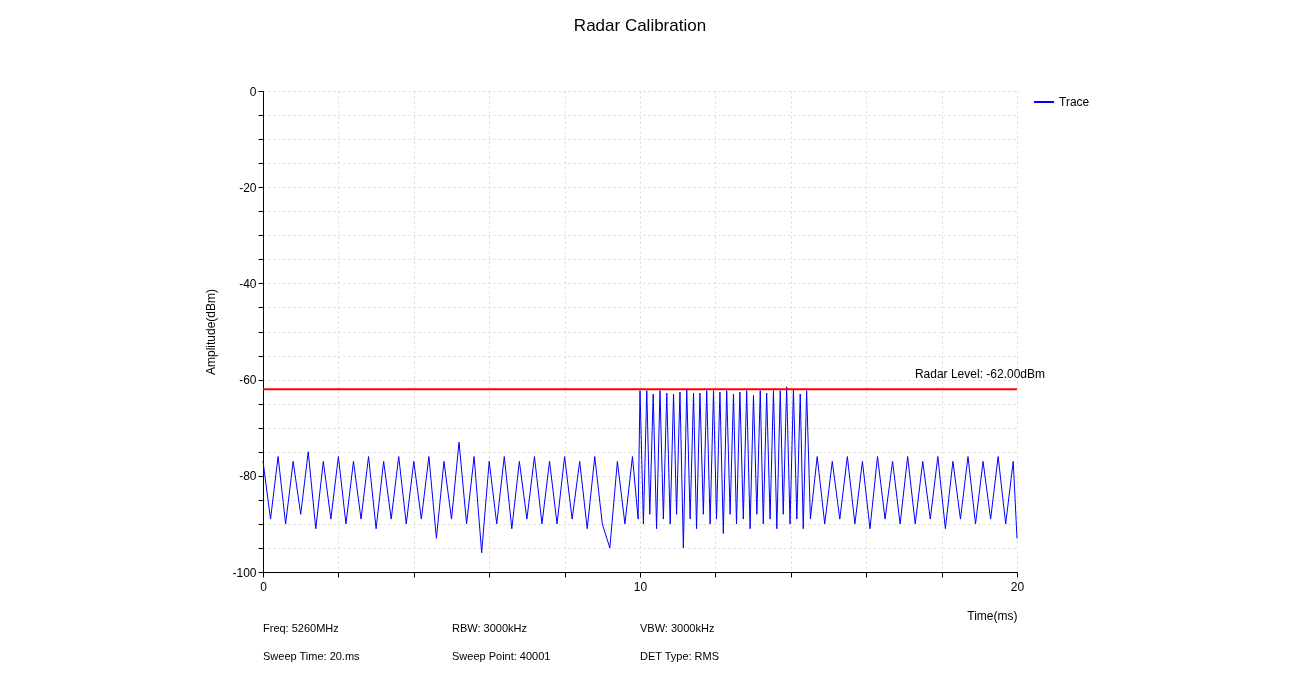  Describe the element at coordinates (264, 586) in the screenshot. I see `x-tick-label: 0` at that location.